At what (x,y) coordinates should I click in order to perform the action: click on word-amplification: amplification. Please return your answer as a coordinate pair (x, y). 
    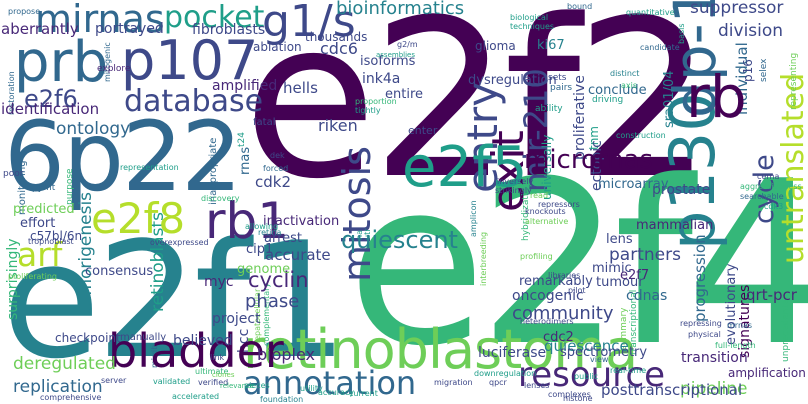
    Looking at the image, I should click on (767, 373).